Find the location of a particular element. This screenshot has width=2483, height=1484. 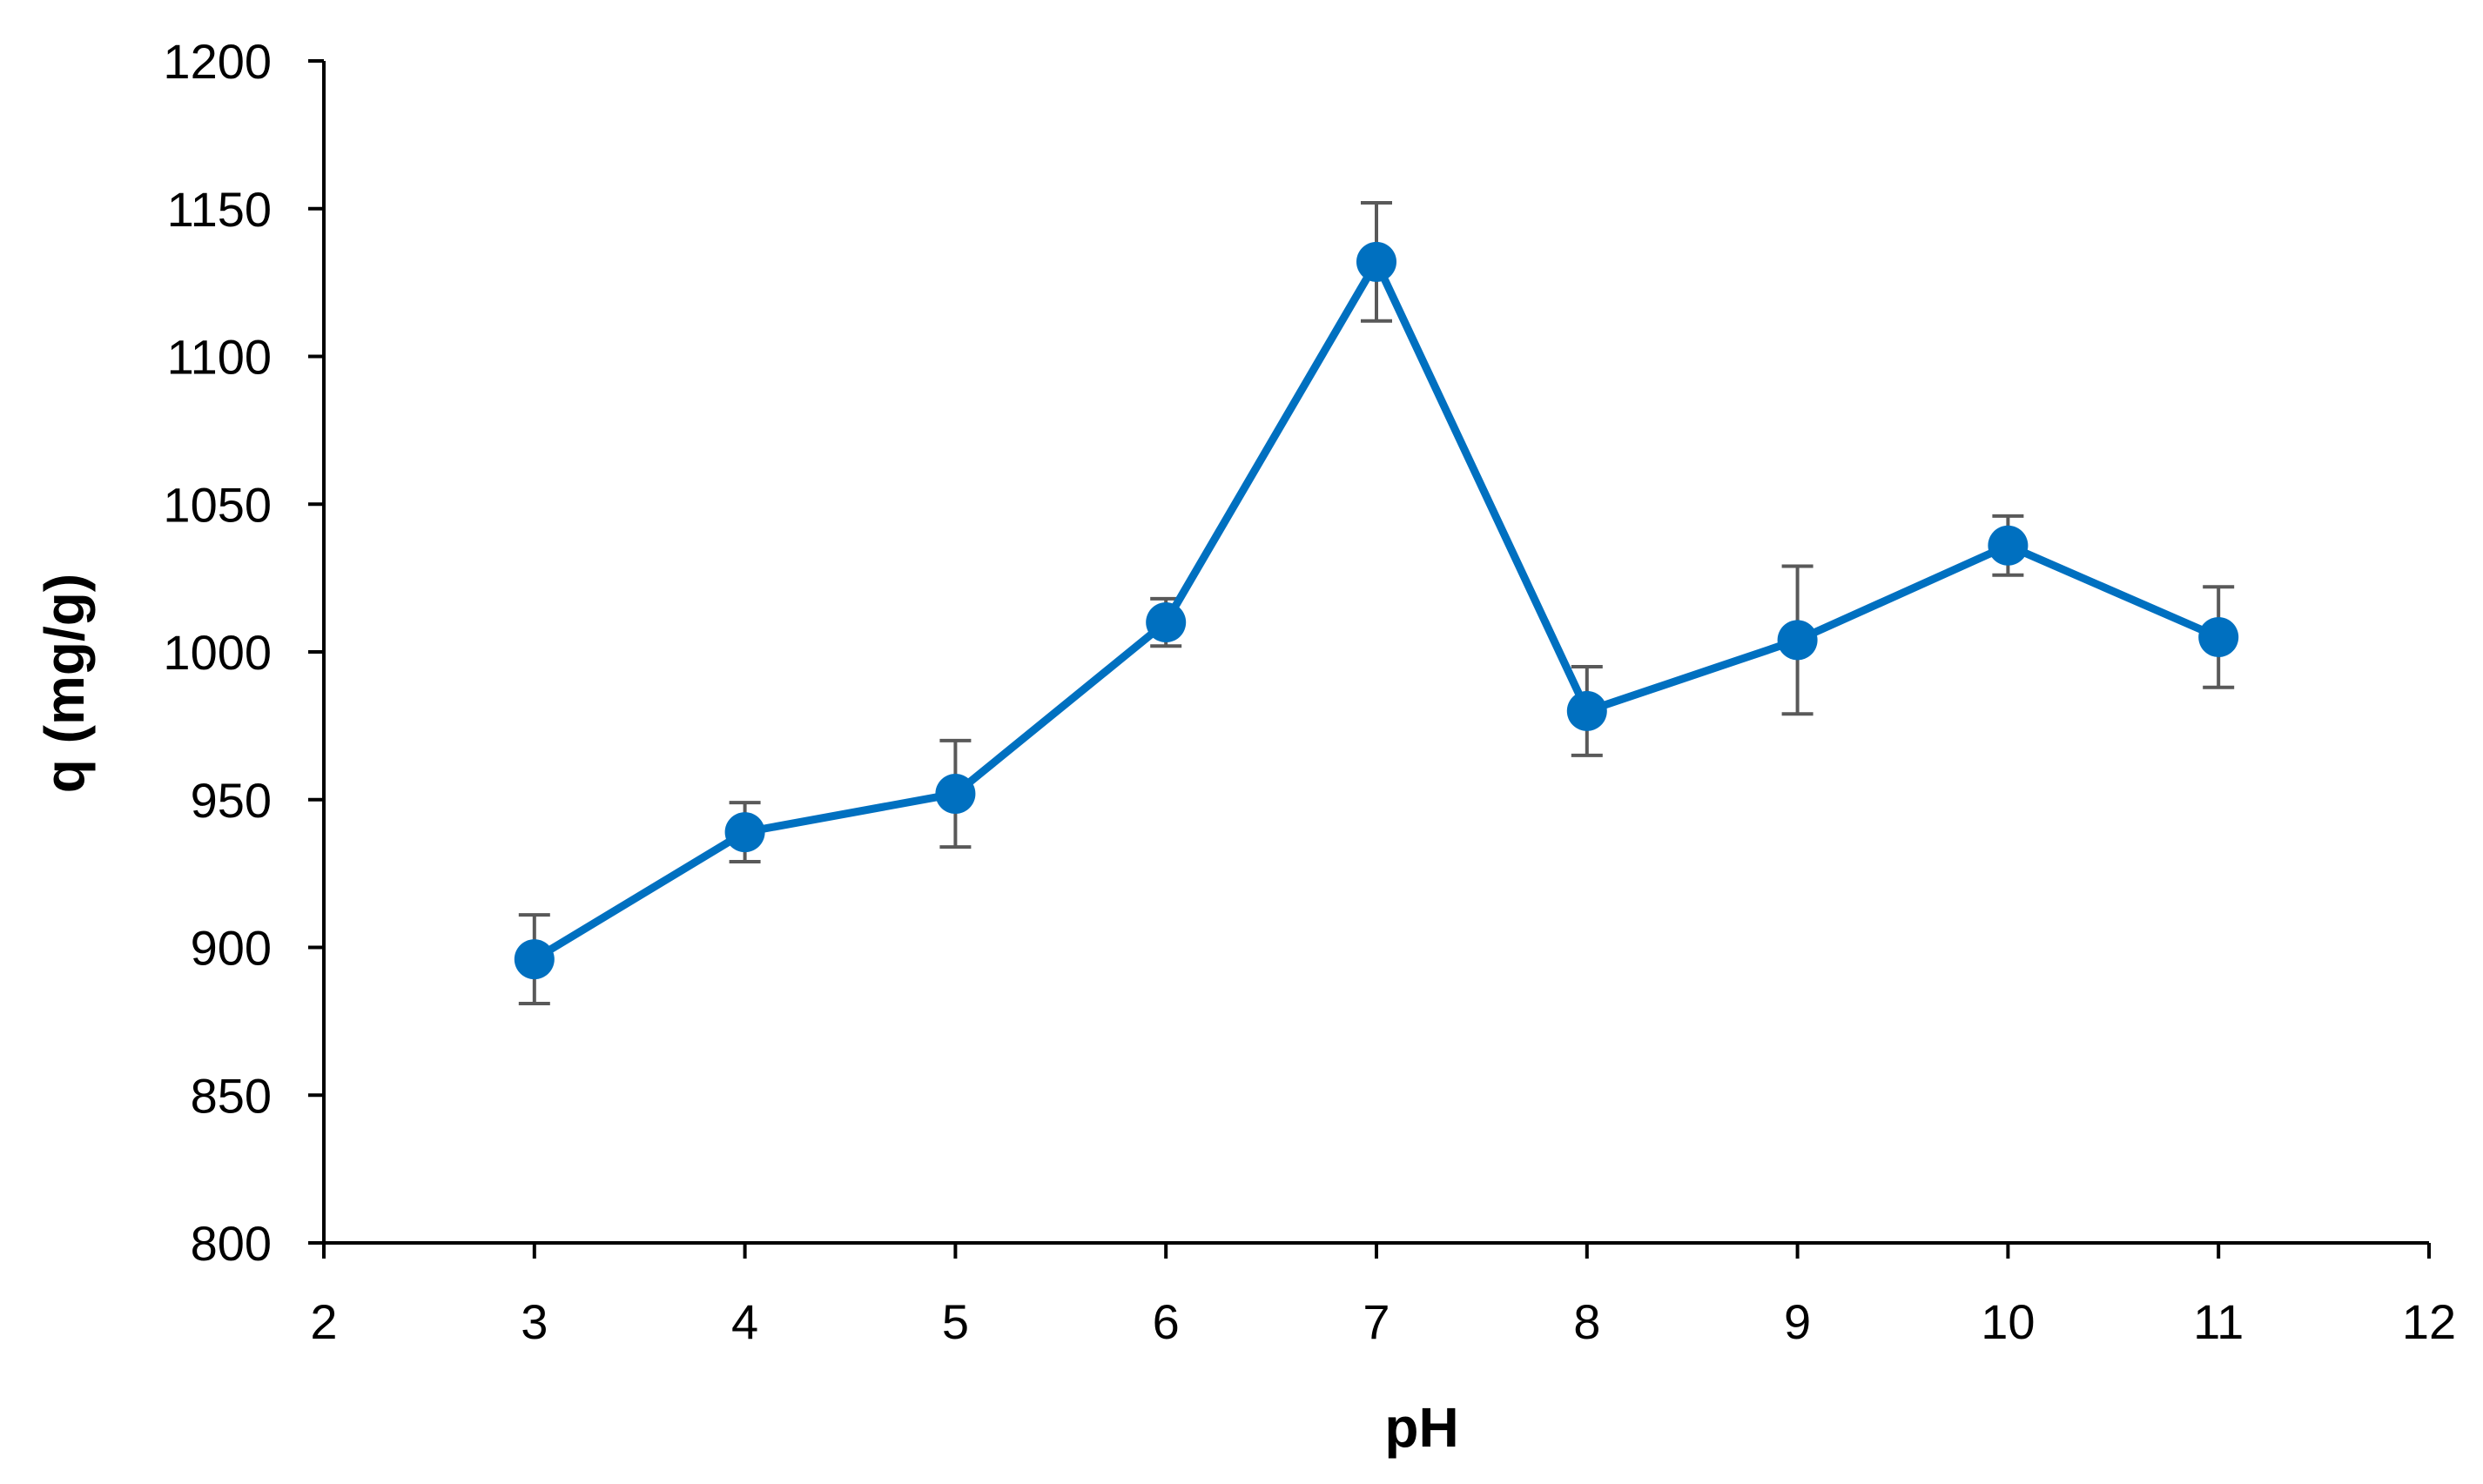

y-axis-title: q (mg/g) is located at coordinates (64, 683).